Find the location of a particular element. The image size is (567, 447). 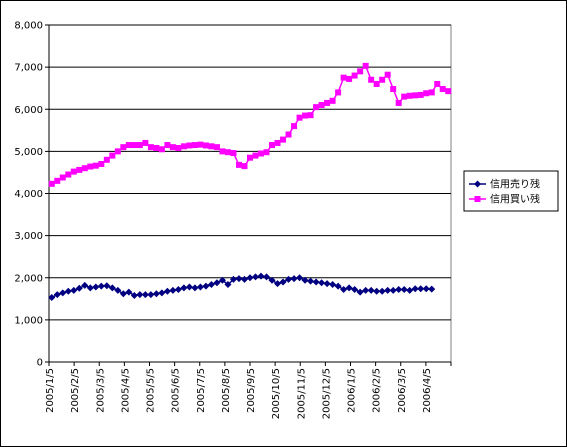

y-tick-label: 4,000 is located at coordinates (28, 194).